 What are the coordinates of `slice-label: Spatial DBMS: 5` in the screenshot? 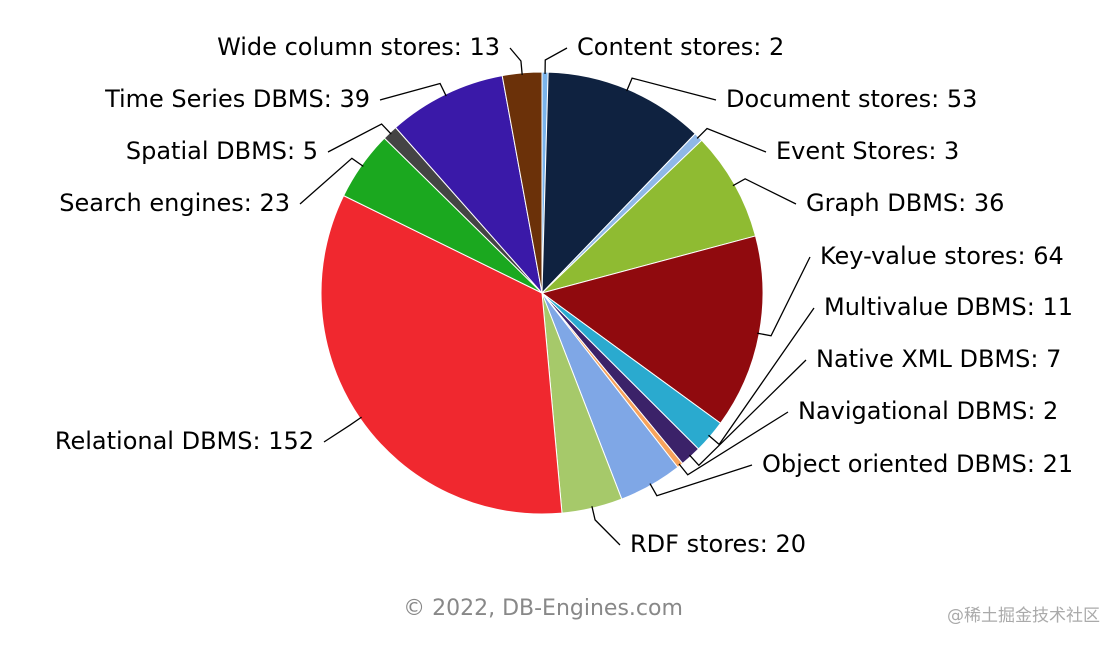 It's located at (222, 151).